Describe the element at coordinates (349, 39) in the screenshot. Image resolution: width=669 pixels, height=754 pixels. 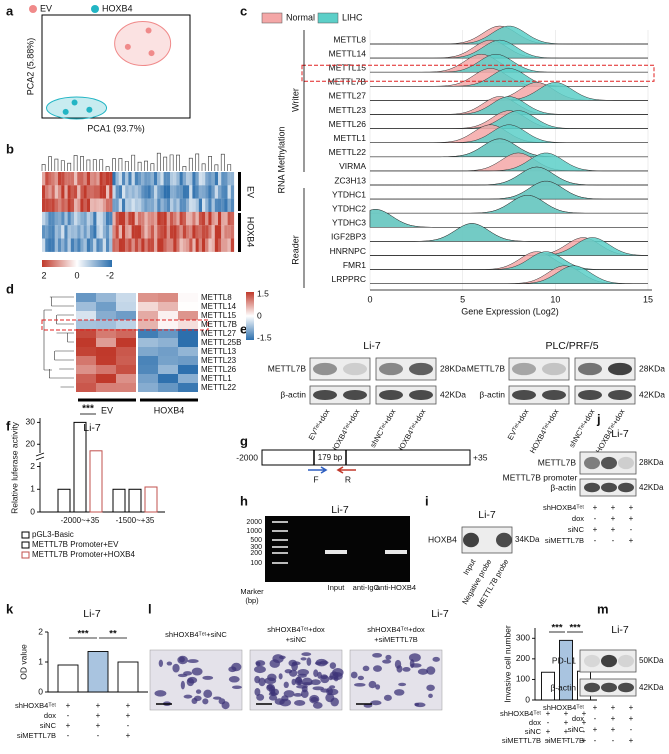
I see `gene-label: METTL8` at that location.